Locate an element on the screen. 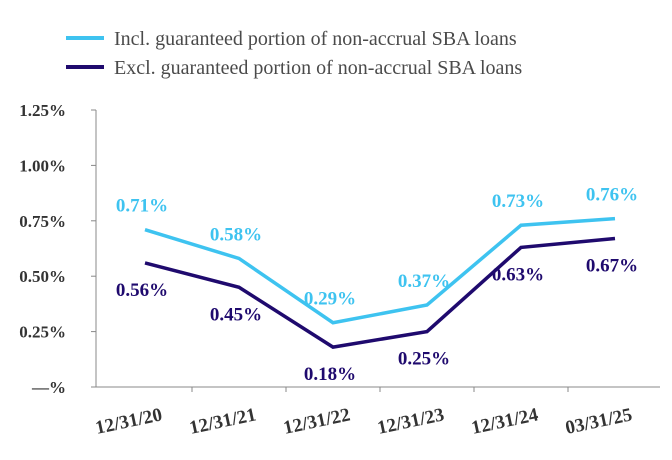  x-tick-label: 12/31/22 is located at coordinates (317, 421).